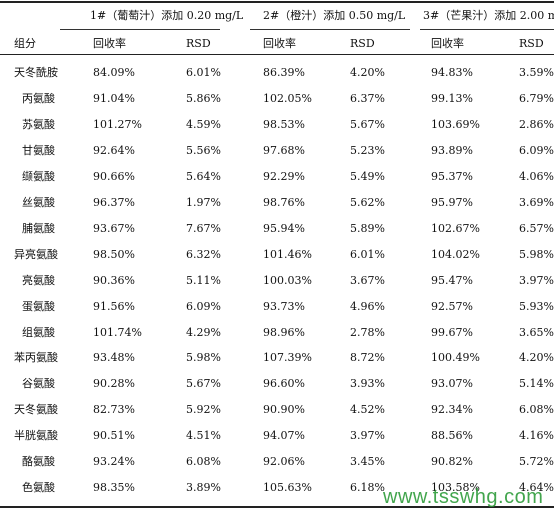  Describe the element at coordinates (167, 15) in the screenshot. I see `group-header-grape: 1#（葡萄汁）添加 0.20 mg/L` at that location.